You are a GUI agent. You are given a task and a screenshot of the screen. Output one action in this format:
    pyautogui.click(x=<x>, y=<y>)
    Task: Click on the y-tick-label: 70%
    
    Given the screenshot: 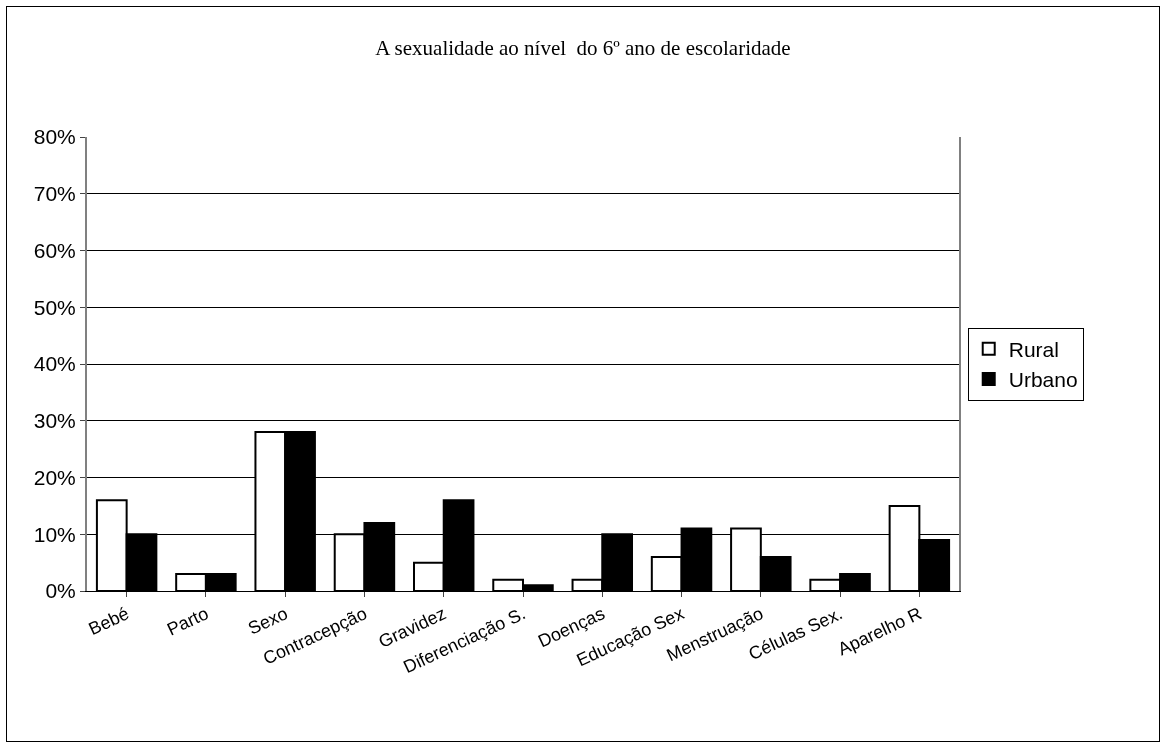 What is the action you would take?
    pyautogui.click(x=54, y=194)
    